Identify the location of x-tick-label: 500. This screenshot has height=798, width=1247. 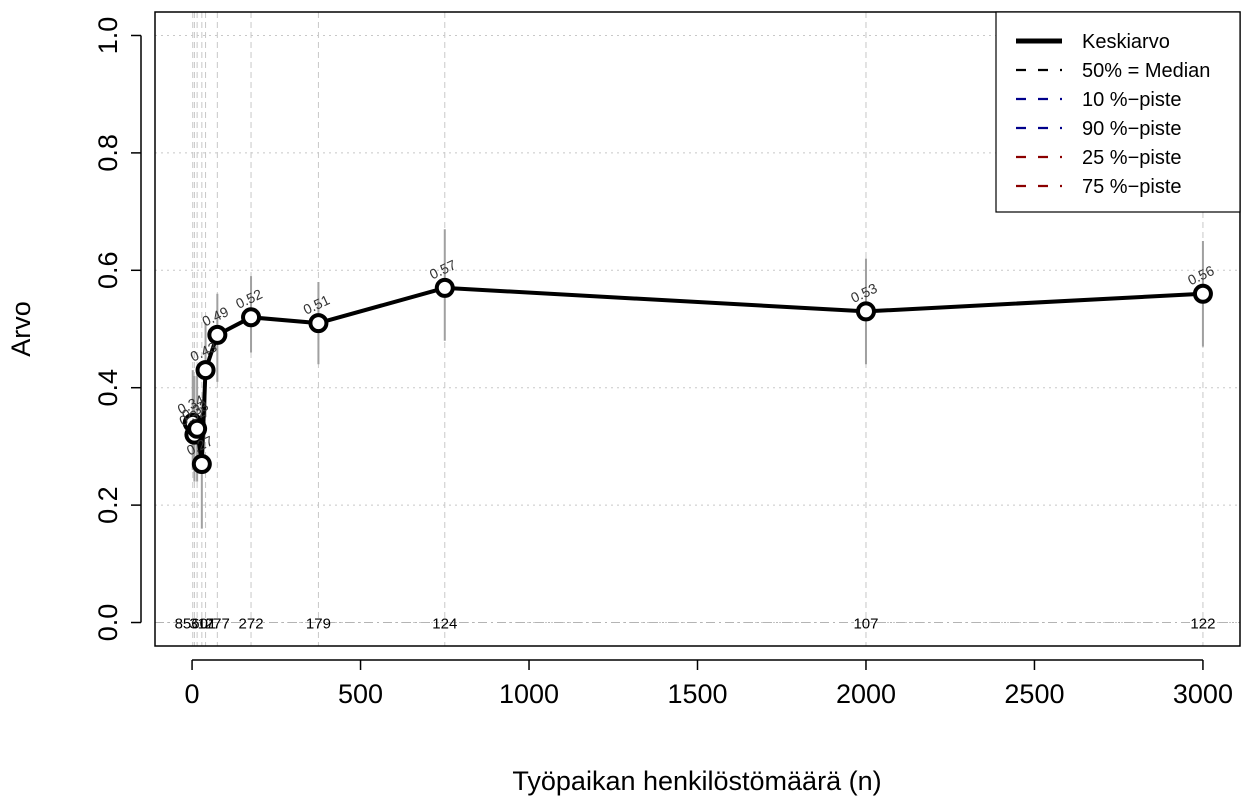
(360, 694).